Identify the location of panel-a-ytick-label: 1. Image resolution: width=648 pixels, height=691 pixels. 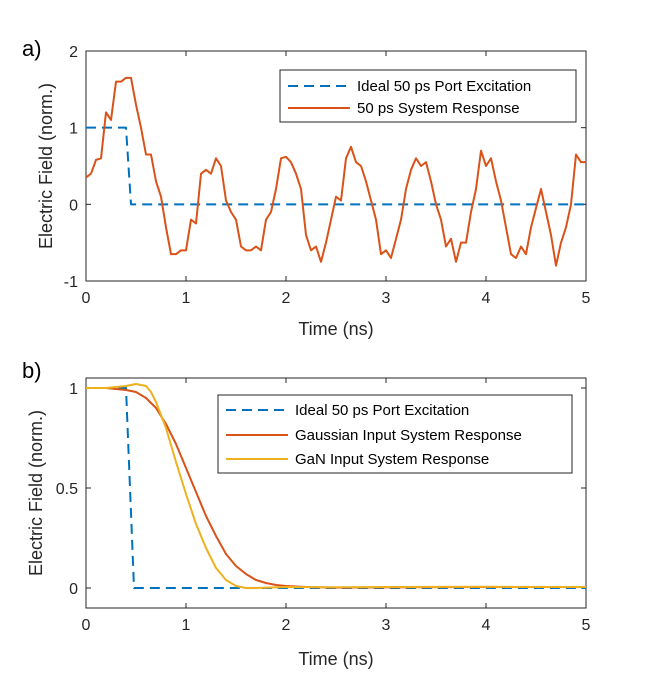
(73, 129).